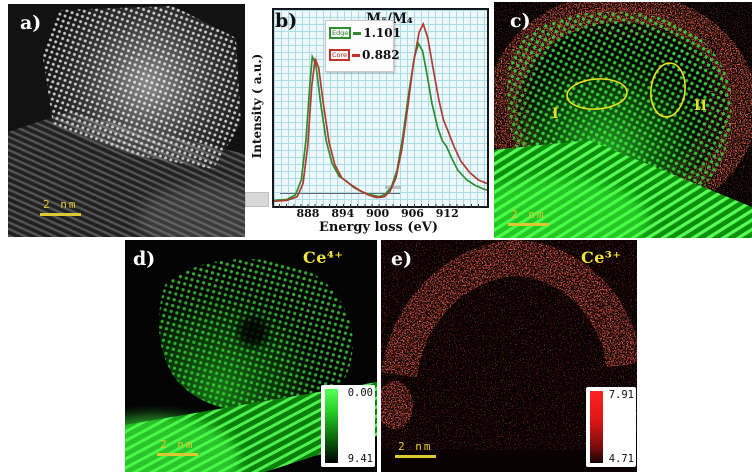 The height and width of the screenshot is (472, 752). I want to click on spectrum-baseline-marker, so click(340, 194).